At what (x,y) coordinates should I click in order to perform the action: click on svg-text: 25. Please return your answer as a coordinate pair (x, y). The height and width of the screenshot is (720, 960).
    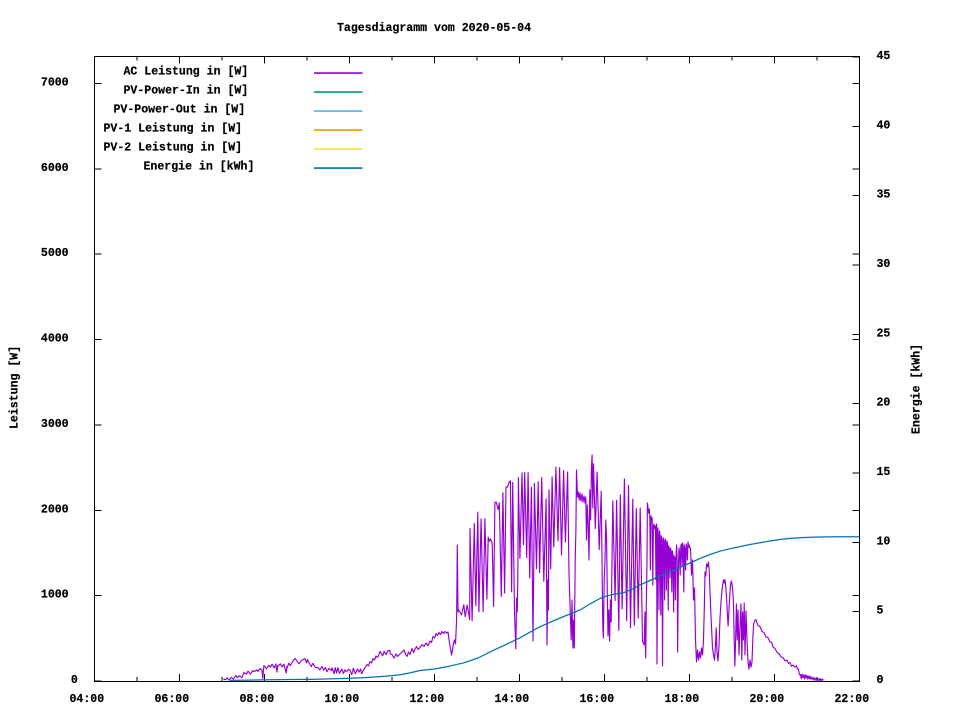
    Looking at the image, I should click on (884, 333).